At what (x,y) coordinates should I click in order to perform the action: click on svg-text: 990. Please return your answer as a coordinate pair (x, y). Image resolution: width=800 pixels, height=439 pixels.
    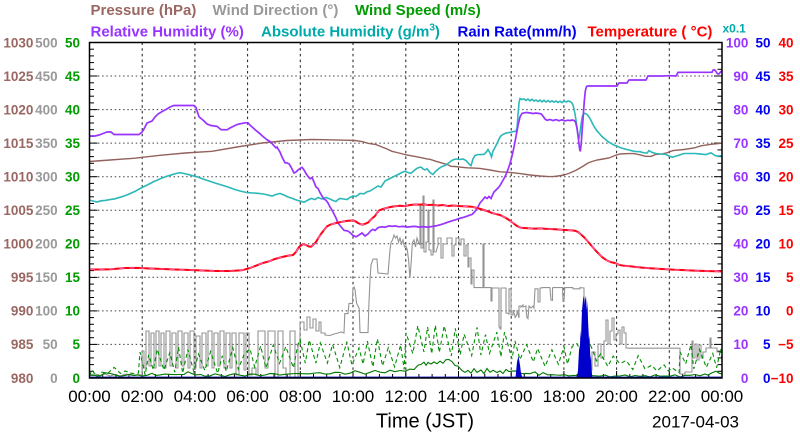
    Looking at the image, I should click on (22, 311).